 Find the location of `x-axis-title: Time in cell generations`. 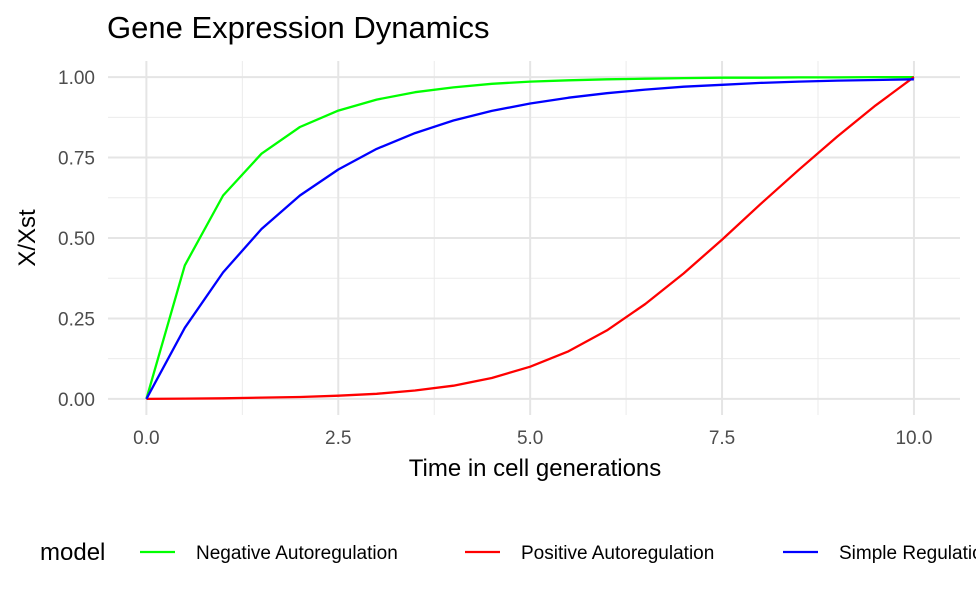

x-axis-title: Time in cell generations is located at coordinates (535, 468).